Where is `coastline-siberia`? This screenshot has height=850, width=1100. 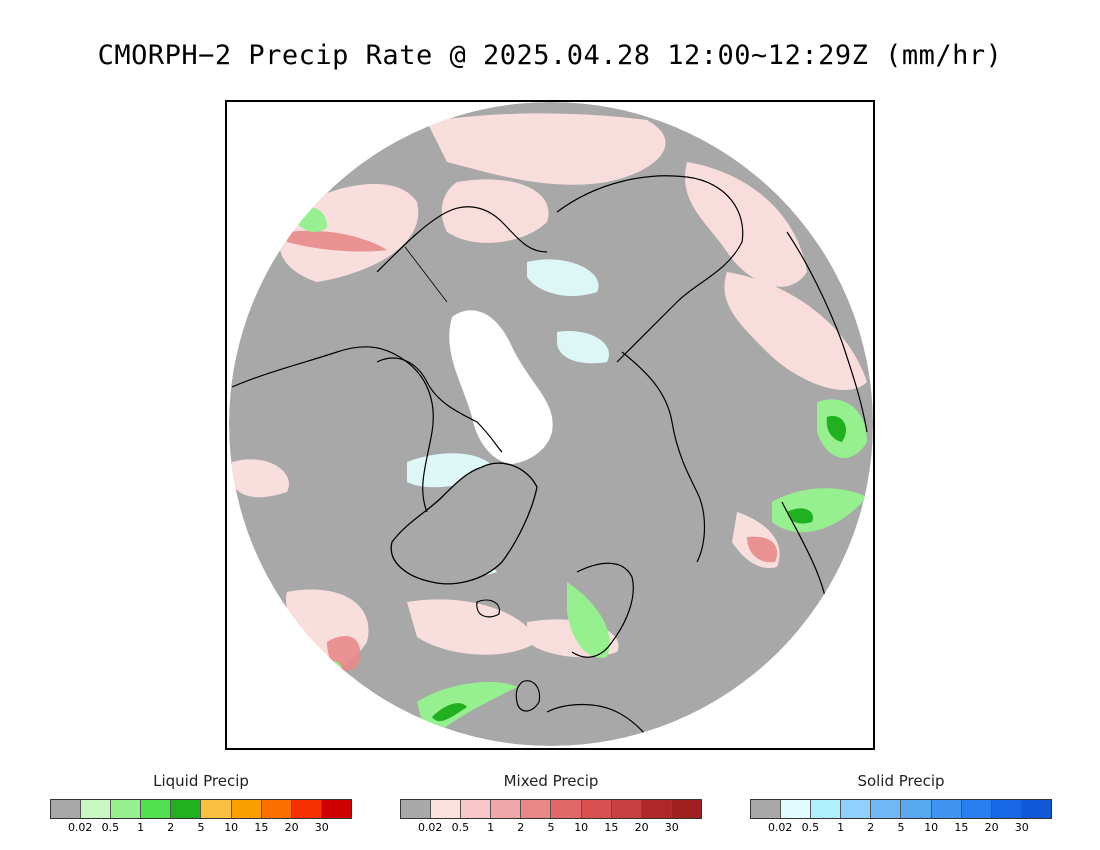
coastline-siberia is located at coordinates (650, 269).